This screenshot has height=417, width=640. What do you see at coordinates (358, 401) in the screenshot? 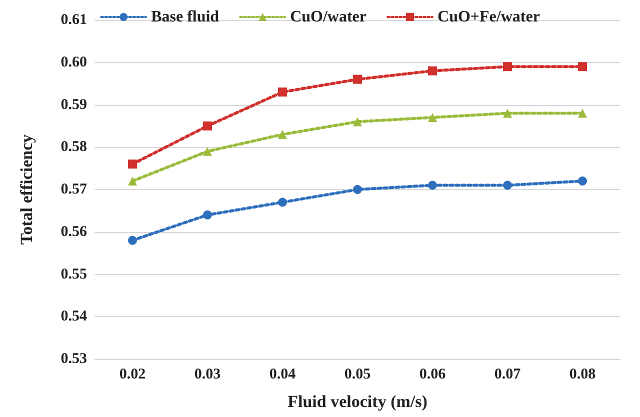
I see `x-axis-title: Fluid velocity (m/s)` at bounding box center [358, 401].